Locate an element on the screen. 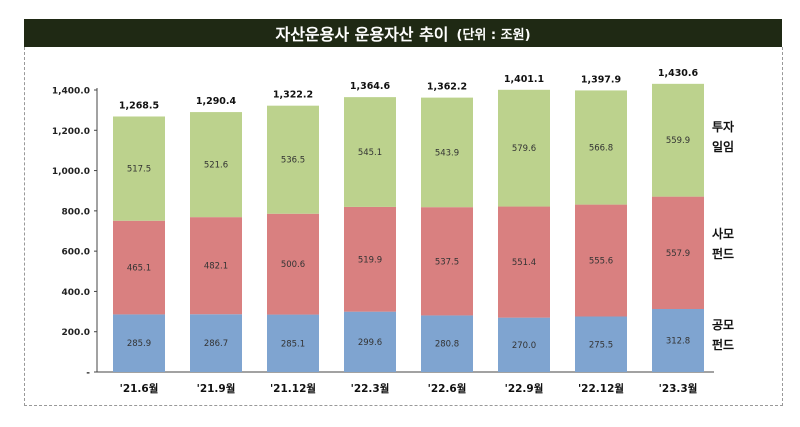 This screenshot has width=800, height=427. data-label: 559.9 is located at coordinates (678, 141).